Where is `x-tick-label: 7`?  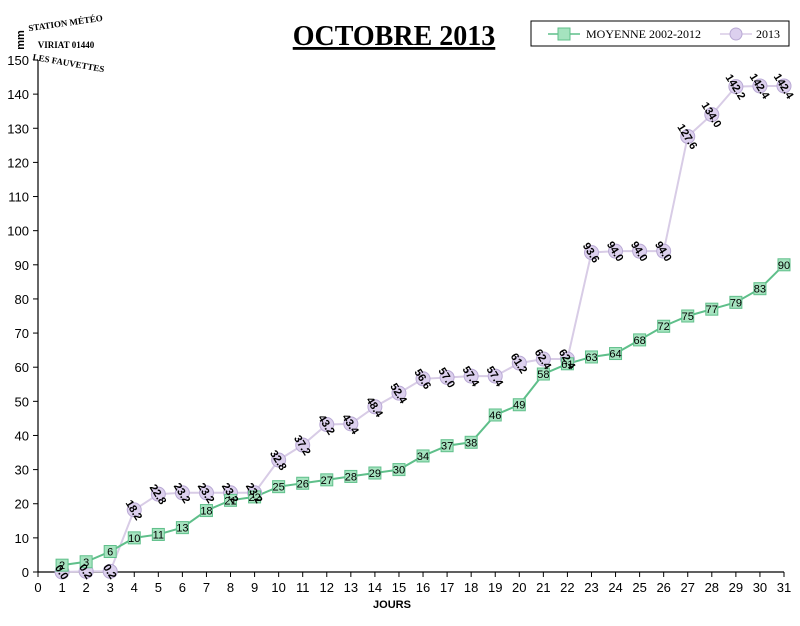
x-tick-label: 7 is located at coordinates (206, 587).